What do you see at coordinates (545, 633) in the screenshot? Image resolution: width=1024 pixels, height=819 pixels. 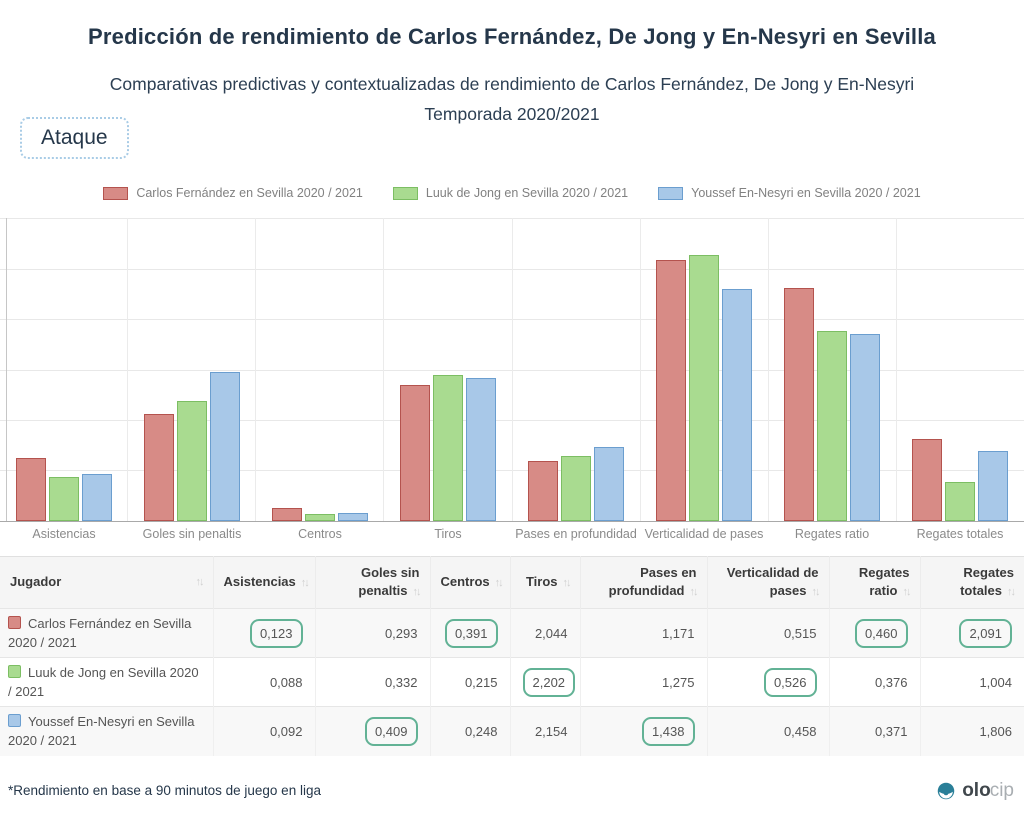 I see `stat-cell: 2,044` at bounding box center [545, 633].